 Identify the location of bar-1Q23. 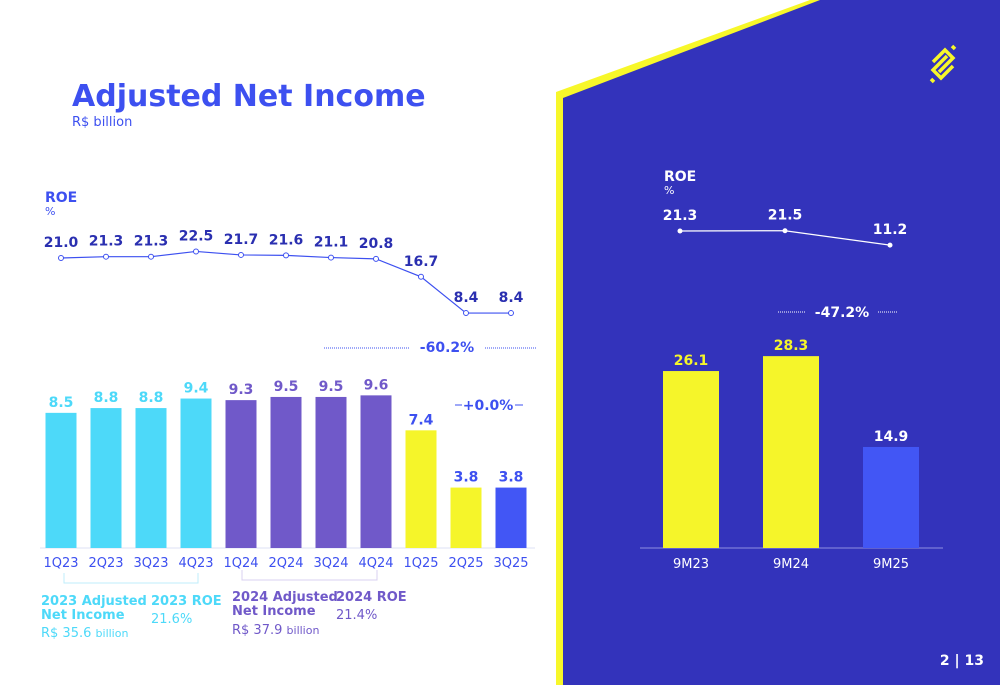
(61, 480).